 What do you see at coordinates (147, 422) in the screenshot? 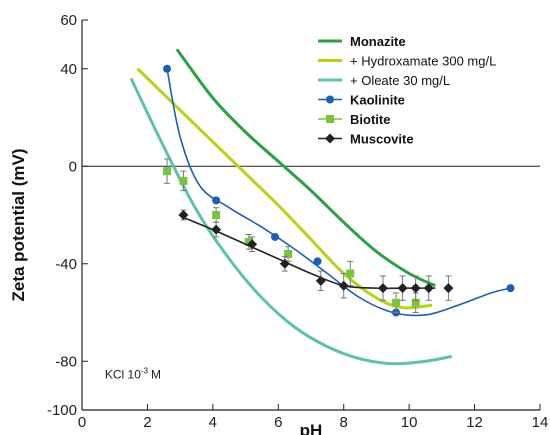
I see `x-tick-label: 2` at bounding box center [147, 422].